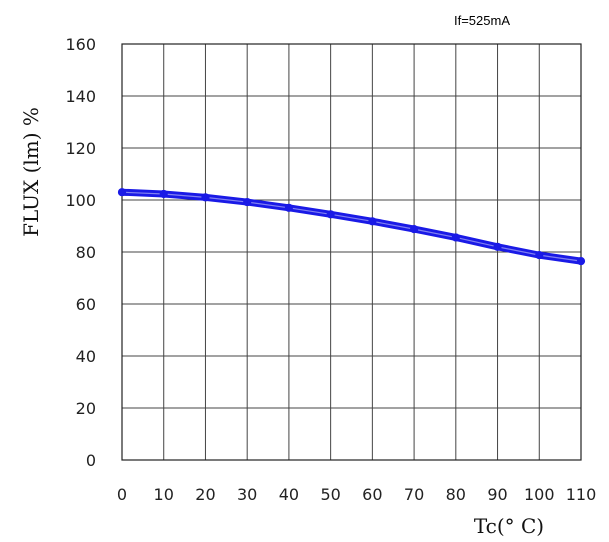 This screenshot has width=609, height=542. Describe the element at coordinates (86, 304) in the screenshot. I see `y-tick-label-3: 60` at that location.